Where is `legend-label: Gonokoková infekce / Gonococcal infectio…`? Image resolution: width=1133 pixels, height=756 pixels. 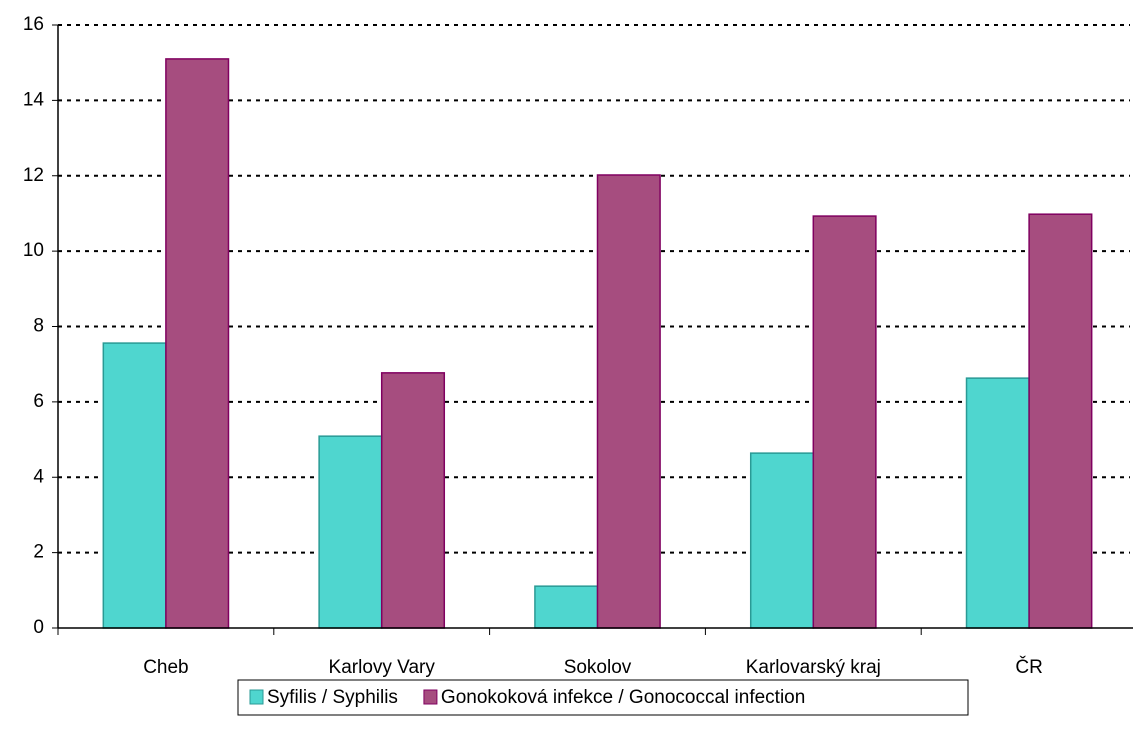 legend-label: Gonokoková infekce / Gonococcal infectio… is located at coordinates (623, 697).